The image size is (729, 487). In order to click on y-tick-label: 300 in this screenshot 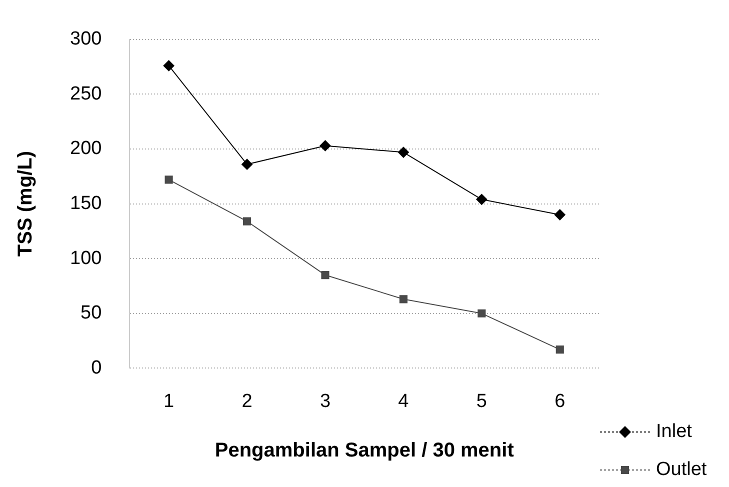, I will do `click(86, 39)`.